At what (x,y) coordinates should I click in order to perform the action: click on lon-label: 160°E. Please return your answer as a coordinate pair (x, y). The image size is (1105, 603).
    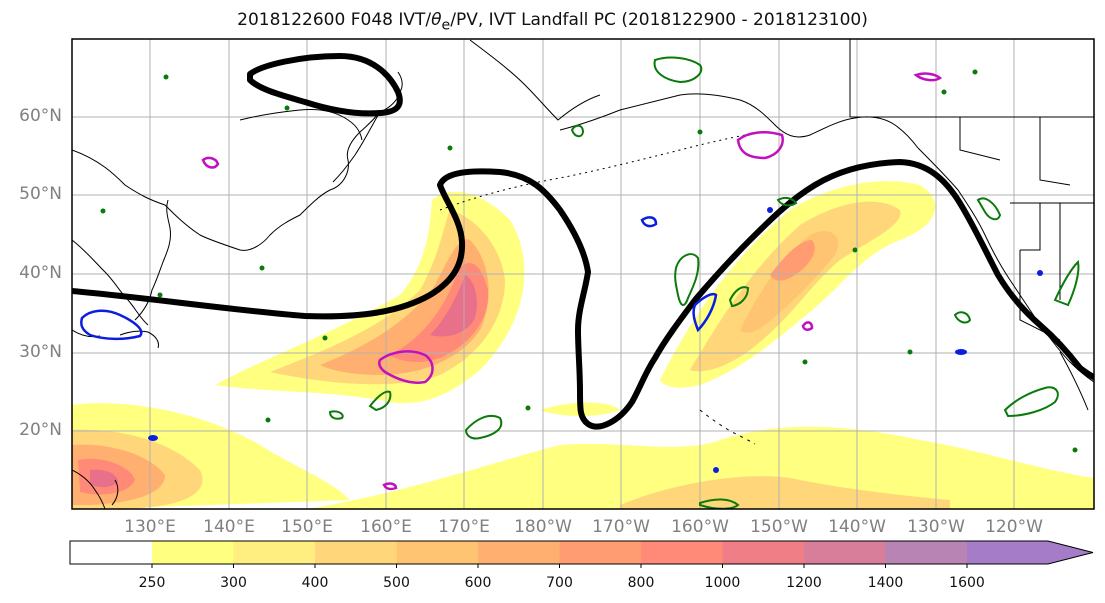
    Looking at the image, I should click on (386, 527).